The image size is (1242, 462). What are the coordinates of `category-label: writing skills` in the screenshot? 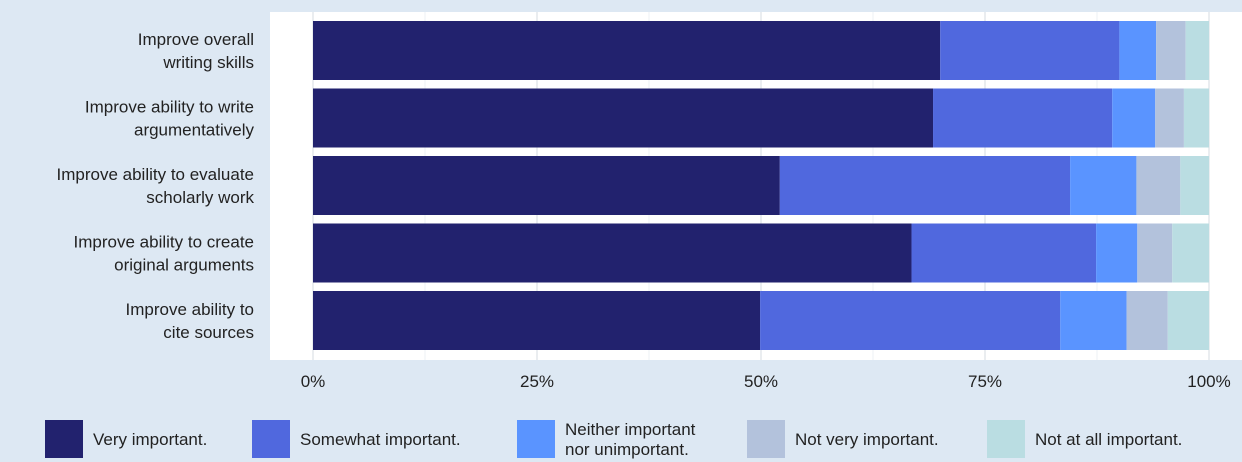 It's located at (208, 62).